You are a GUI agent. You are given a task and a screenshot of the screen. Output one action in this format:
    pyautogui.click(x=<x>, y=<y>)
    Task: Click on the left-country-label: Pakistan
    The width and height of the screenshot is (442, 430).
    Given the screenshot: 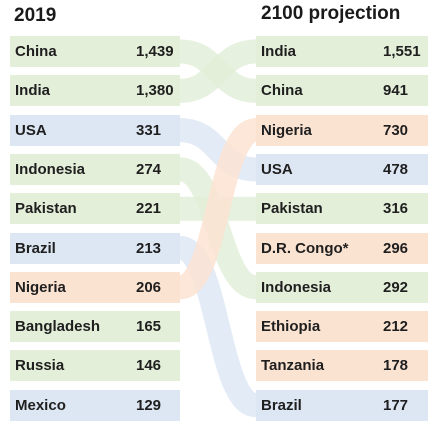 What is the action you would take?
    pyautogui.click(x=46, y=209)
    